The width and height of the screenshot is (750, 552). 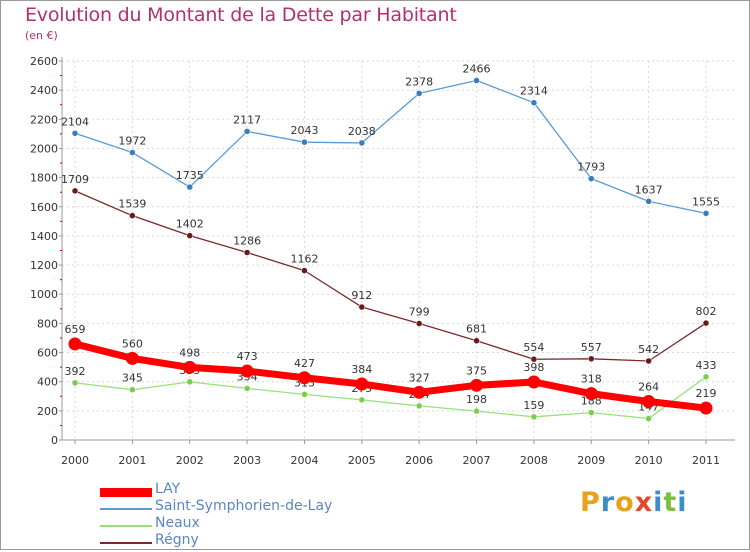 I want to click on data-label: 433, so click(x=706, y=365).